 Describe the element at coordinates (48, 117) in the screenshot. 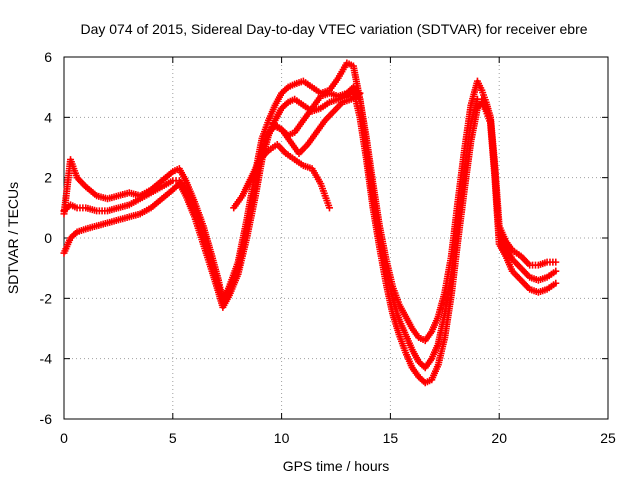

I see `y-tick-label: 4` at that location.